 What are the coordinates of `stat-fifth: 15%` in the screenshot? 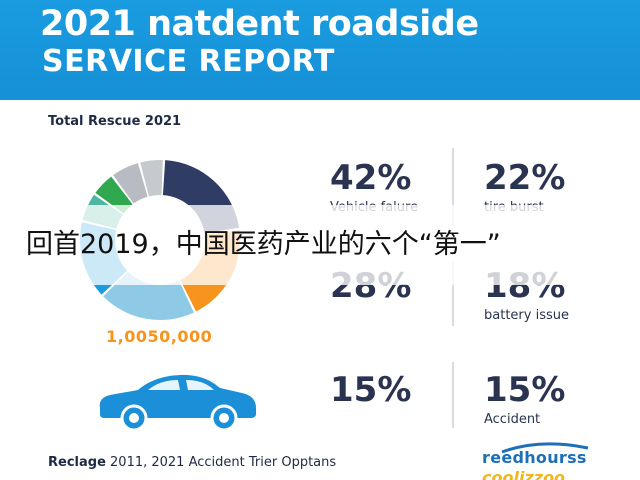 It's located at (370, 391).